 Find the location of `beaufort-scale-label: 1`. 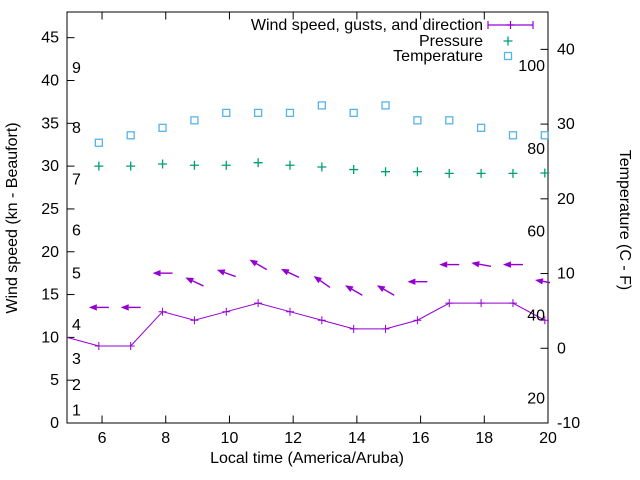

beaufort-scale-label: 1 is located at coordinates (76, 410).